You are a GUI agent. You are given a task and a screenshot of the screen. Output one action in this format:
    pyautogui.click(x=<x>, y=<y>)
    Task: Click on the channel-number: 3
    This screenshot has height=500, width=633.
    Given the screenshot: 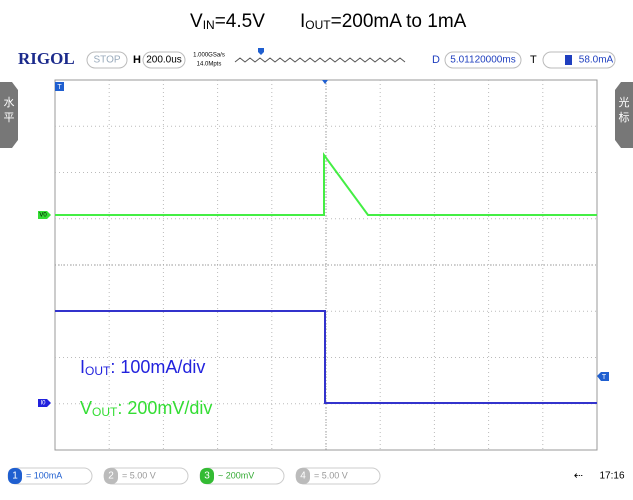 What is the action you would take?
    pyautogui.click(x=207, y=476)
    